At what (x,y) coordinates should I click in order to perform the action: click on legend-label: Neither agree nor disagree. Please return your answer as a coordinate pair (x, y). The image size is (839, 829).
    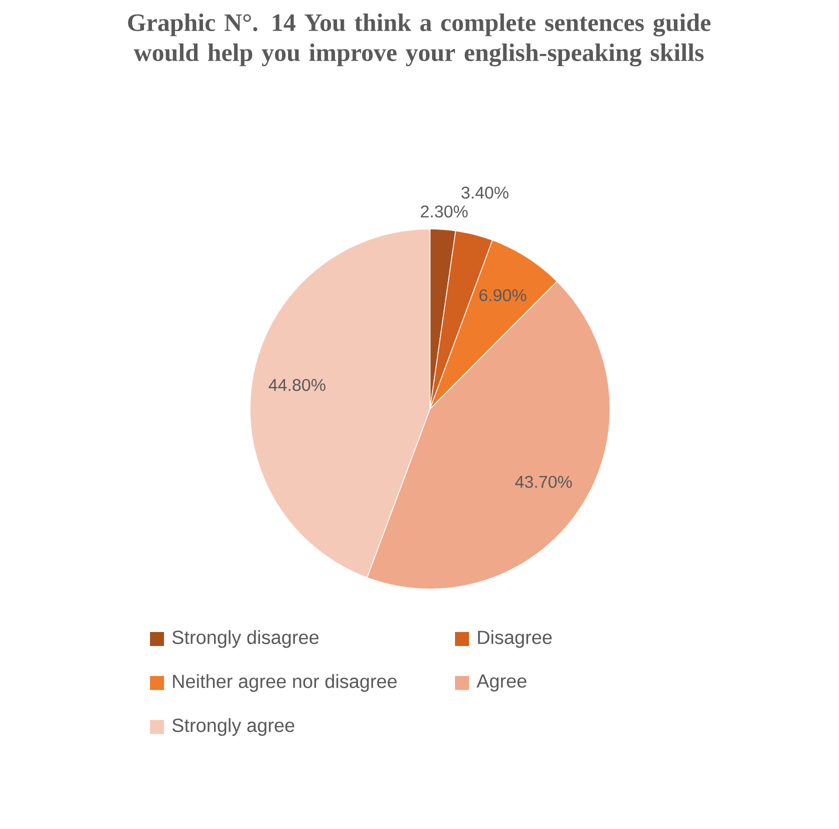
    Looking at the image, I should click on (285, 683).